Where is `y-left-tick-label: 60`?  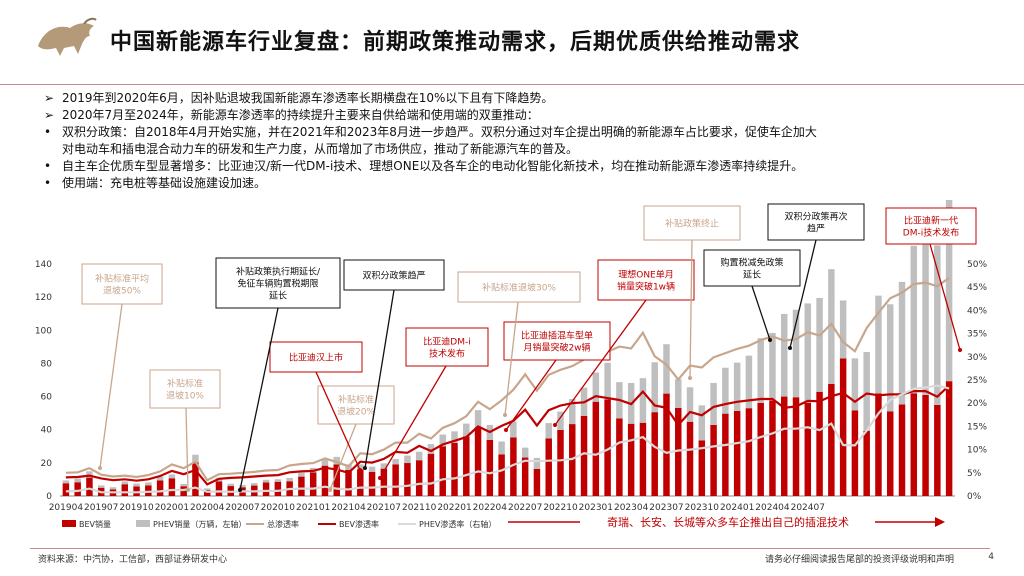
y-left-tick-label: 60 is located at coordinates (47, 398).